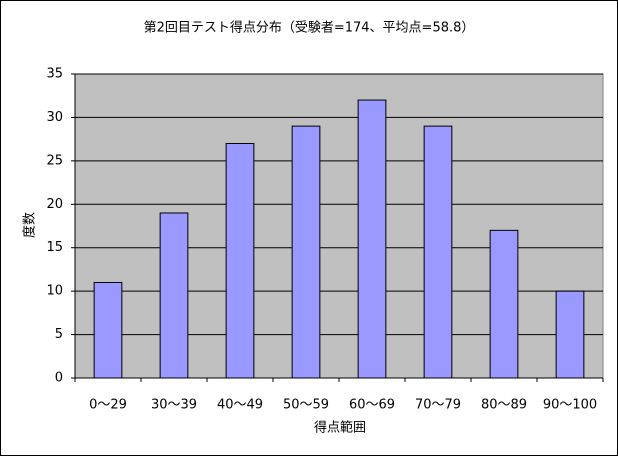  I want to click on y-tick-label: 10, so click(54, 291).